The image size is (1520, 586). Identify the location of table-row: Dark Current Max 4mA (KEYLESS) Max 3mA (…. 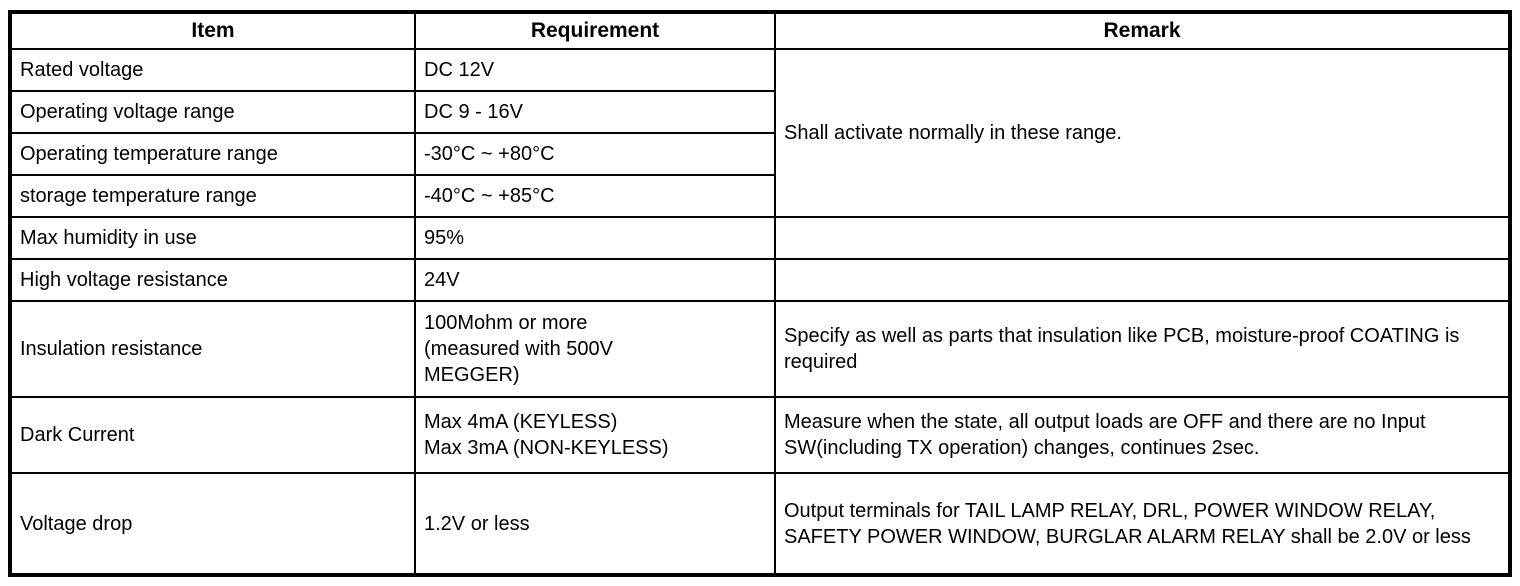
(760, 435).